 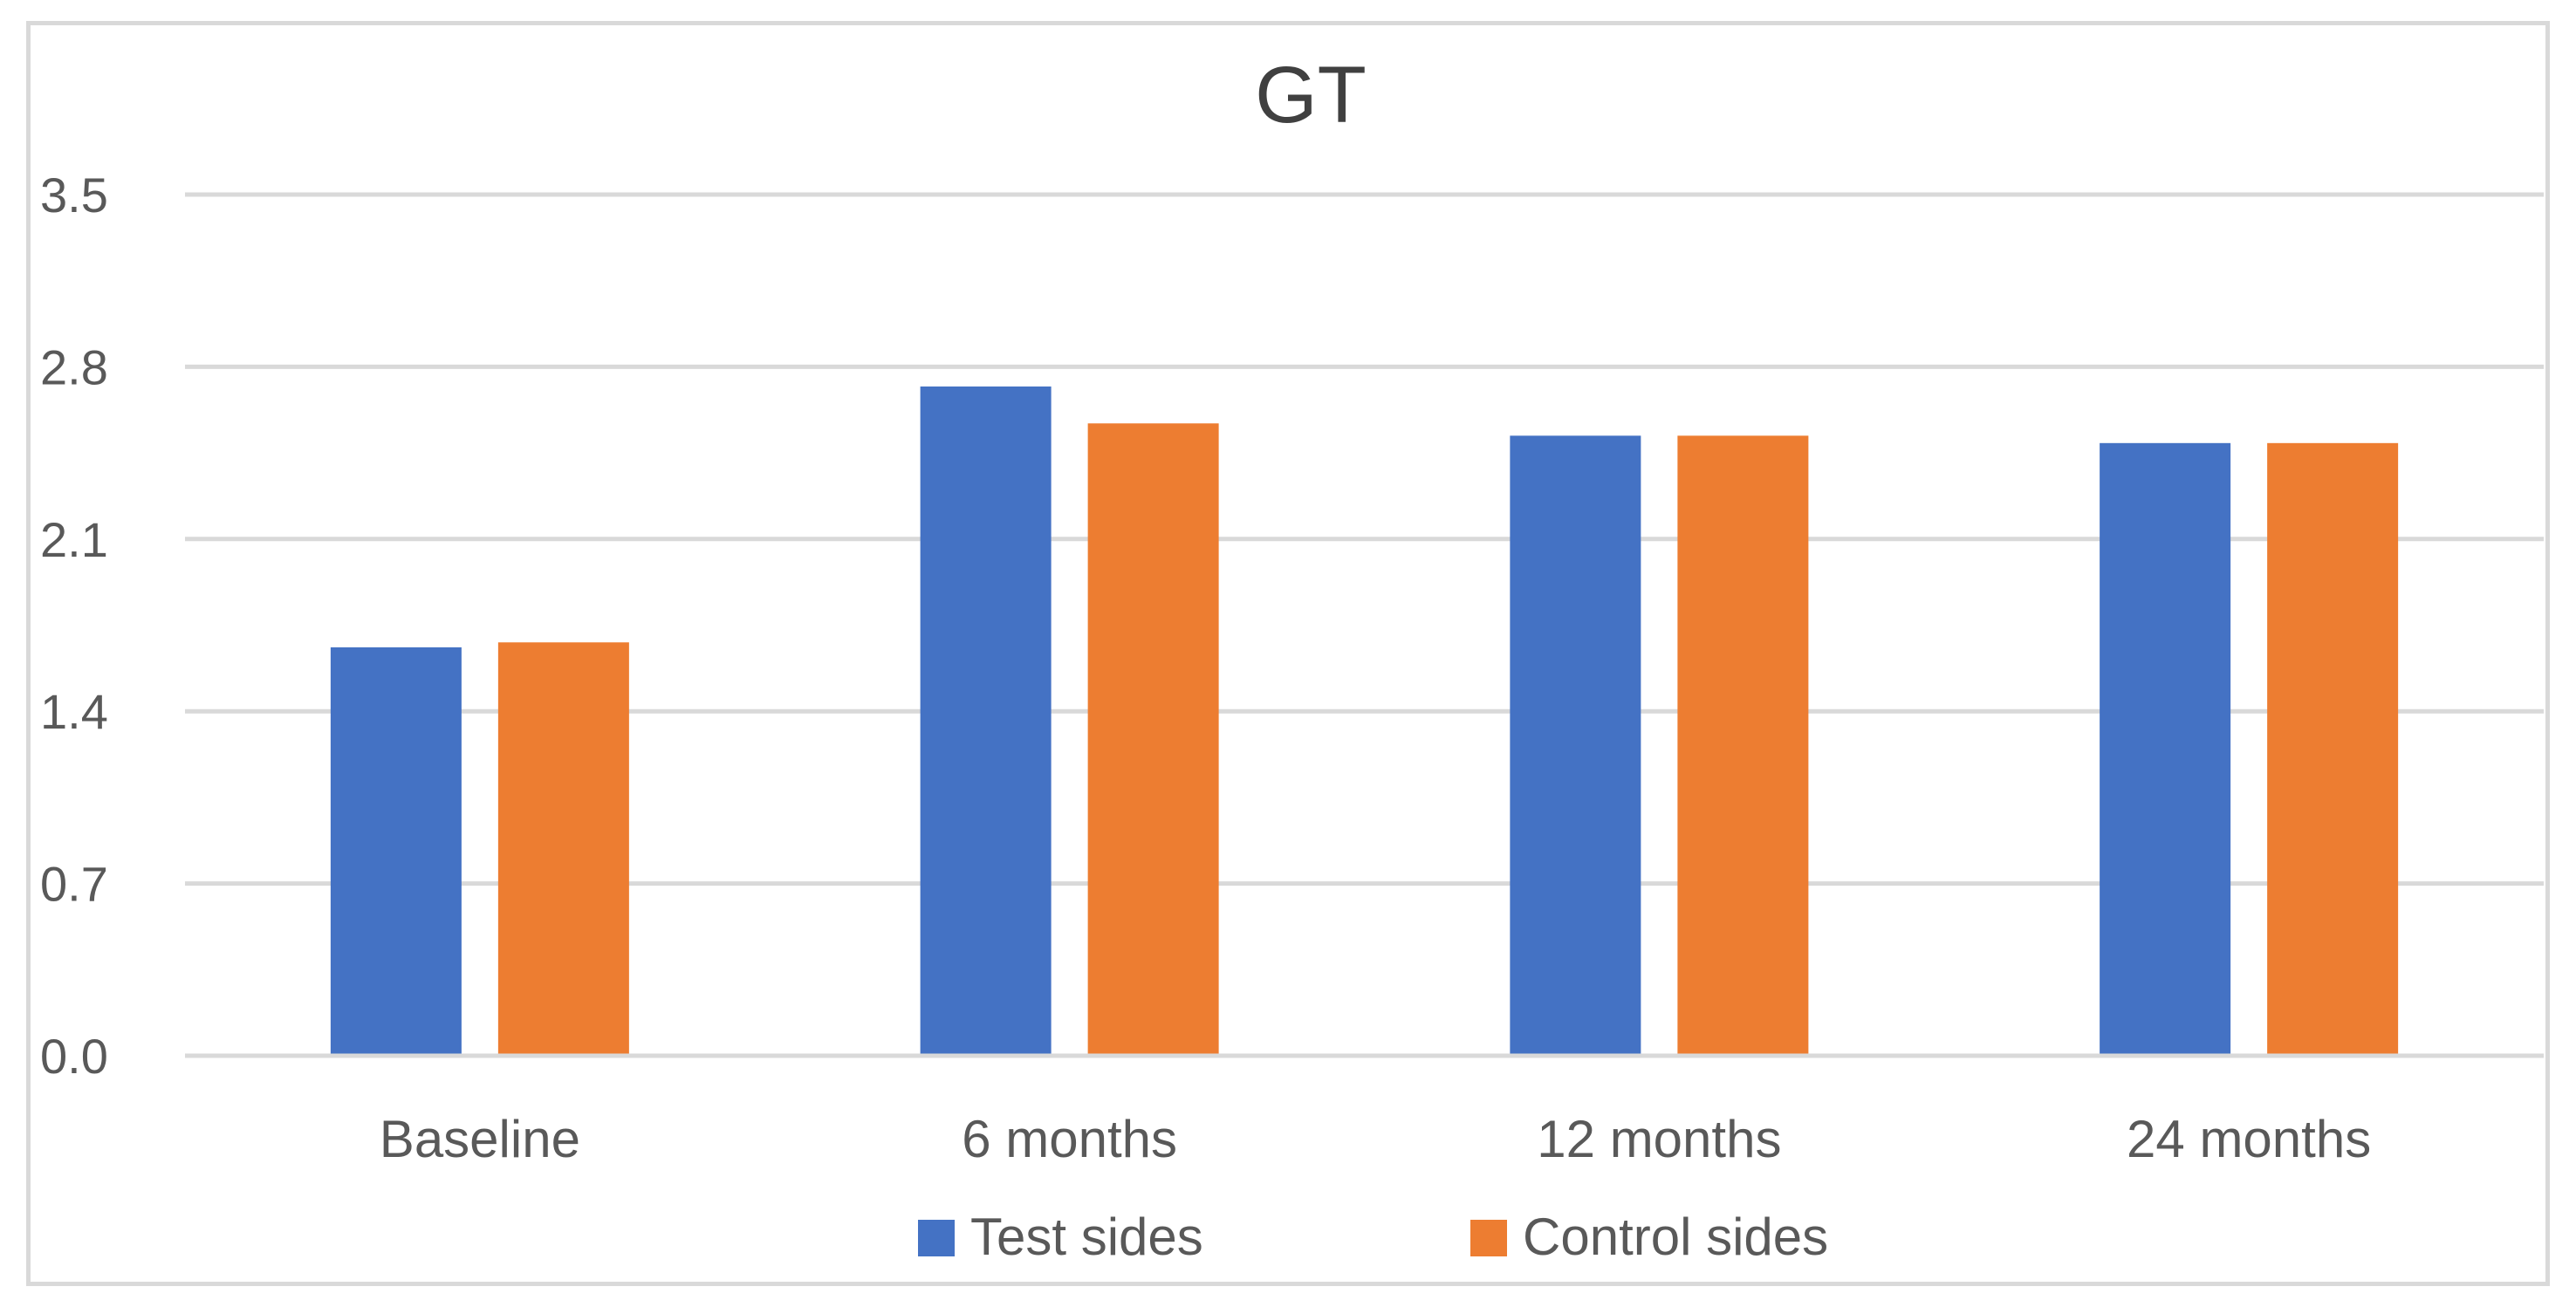 I want to click on y-tick-label: 0.0, so click(x=74, y=1056).